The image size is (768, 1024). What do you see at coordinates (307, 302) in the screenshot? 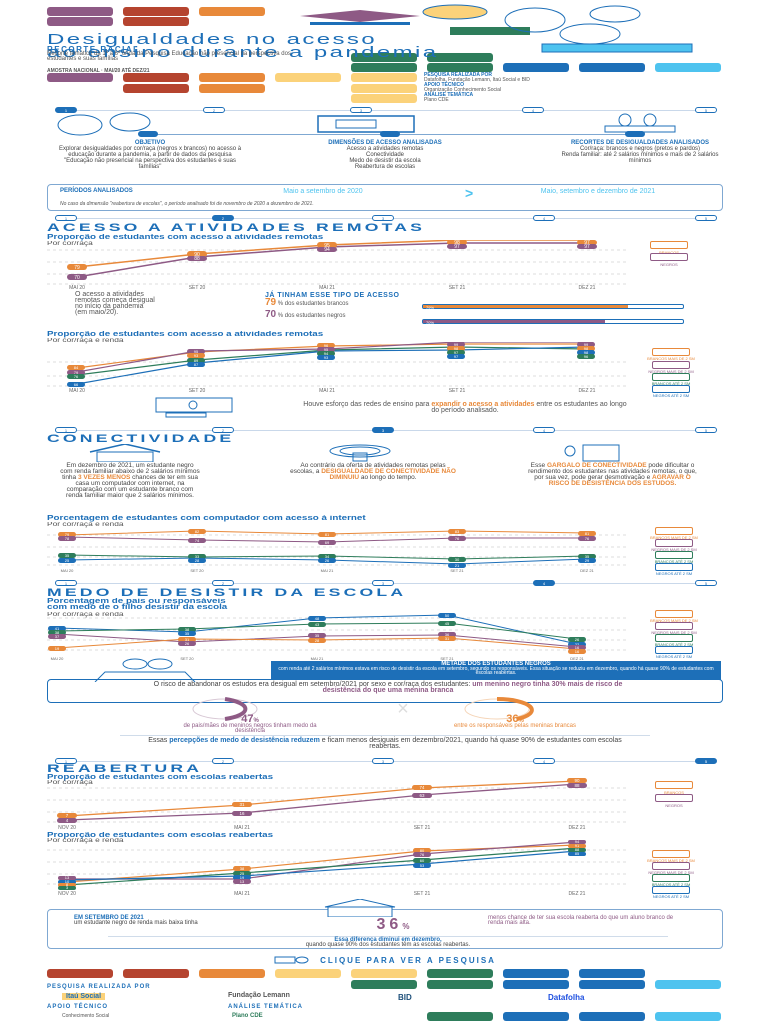
I see `prior-white: 79 % dos estudantes brancos` at bounding box center [307, 302].